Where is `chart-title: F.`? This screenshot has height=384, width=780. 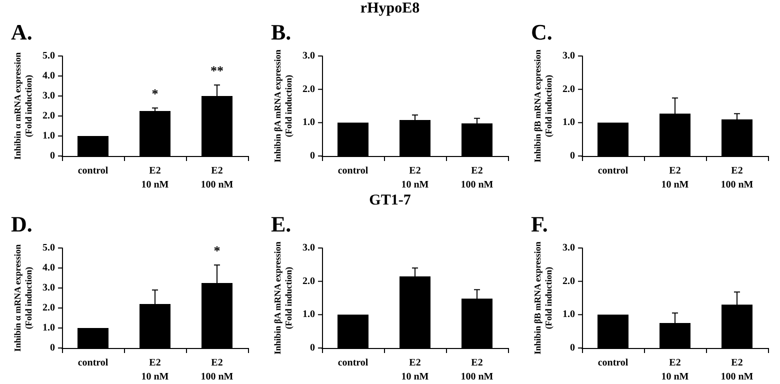 chart-title: F. is located at coordinates (539, 224).